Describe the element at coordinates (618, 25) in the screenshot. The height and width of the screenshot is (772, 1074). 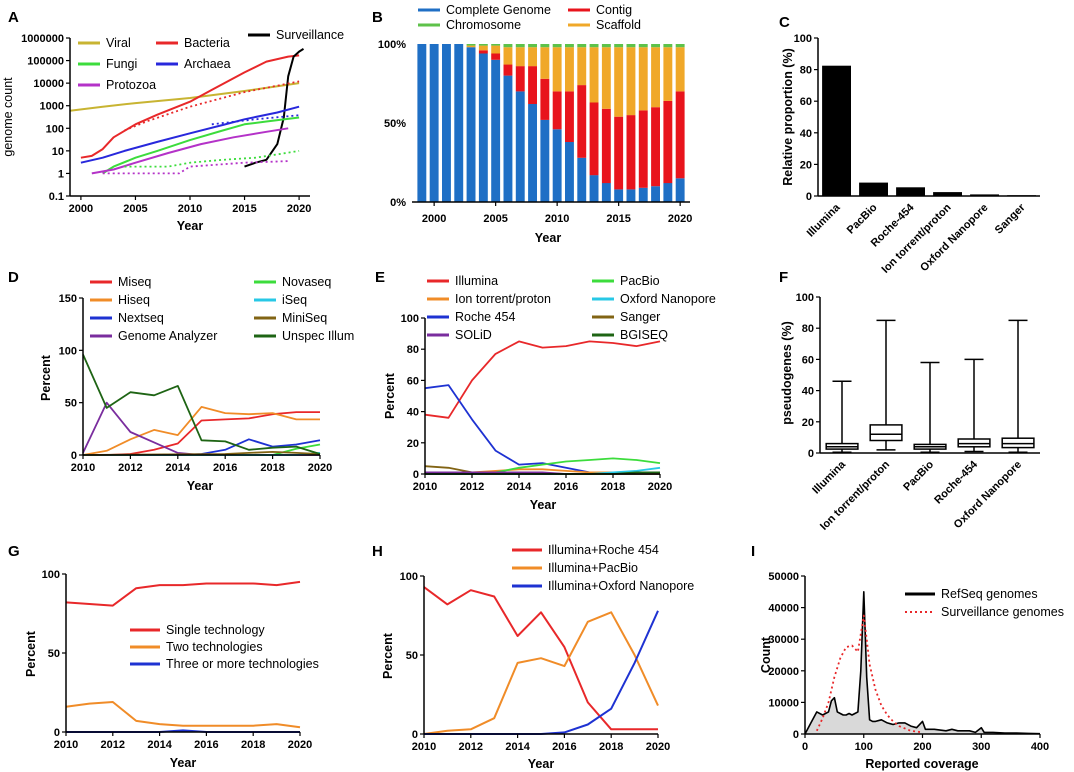
I see `legend-label-B: Scaffold` at that location.